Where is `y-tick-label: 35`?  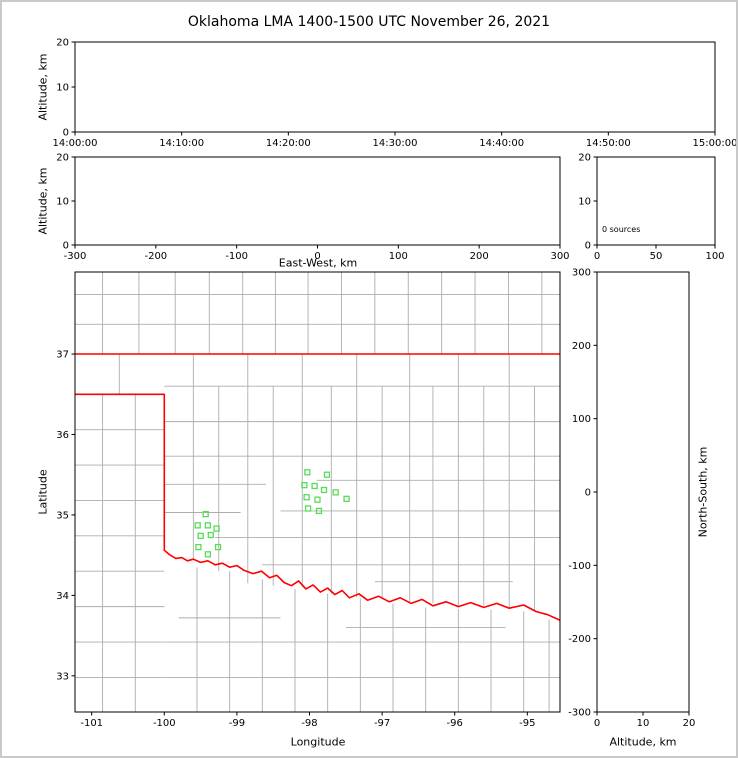 y-tick-label: 35 is located at coordinates (62, 515).